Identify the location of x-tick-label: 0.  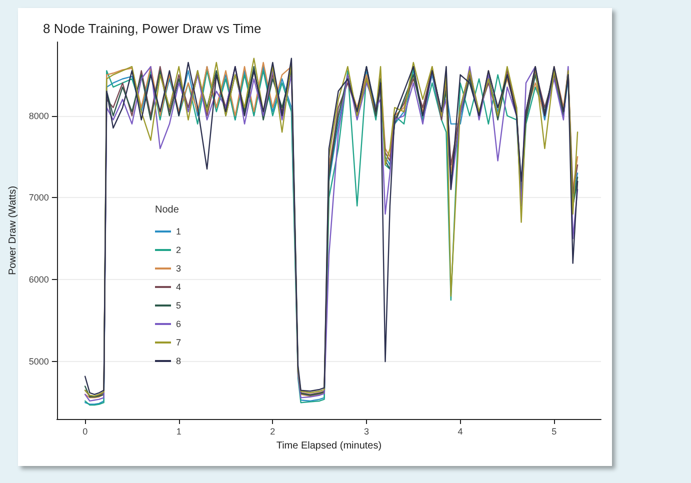
(85, 431).